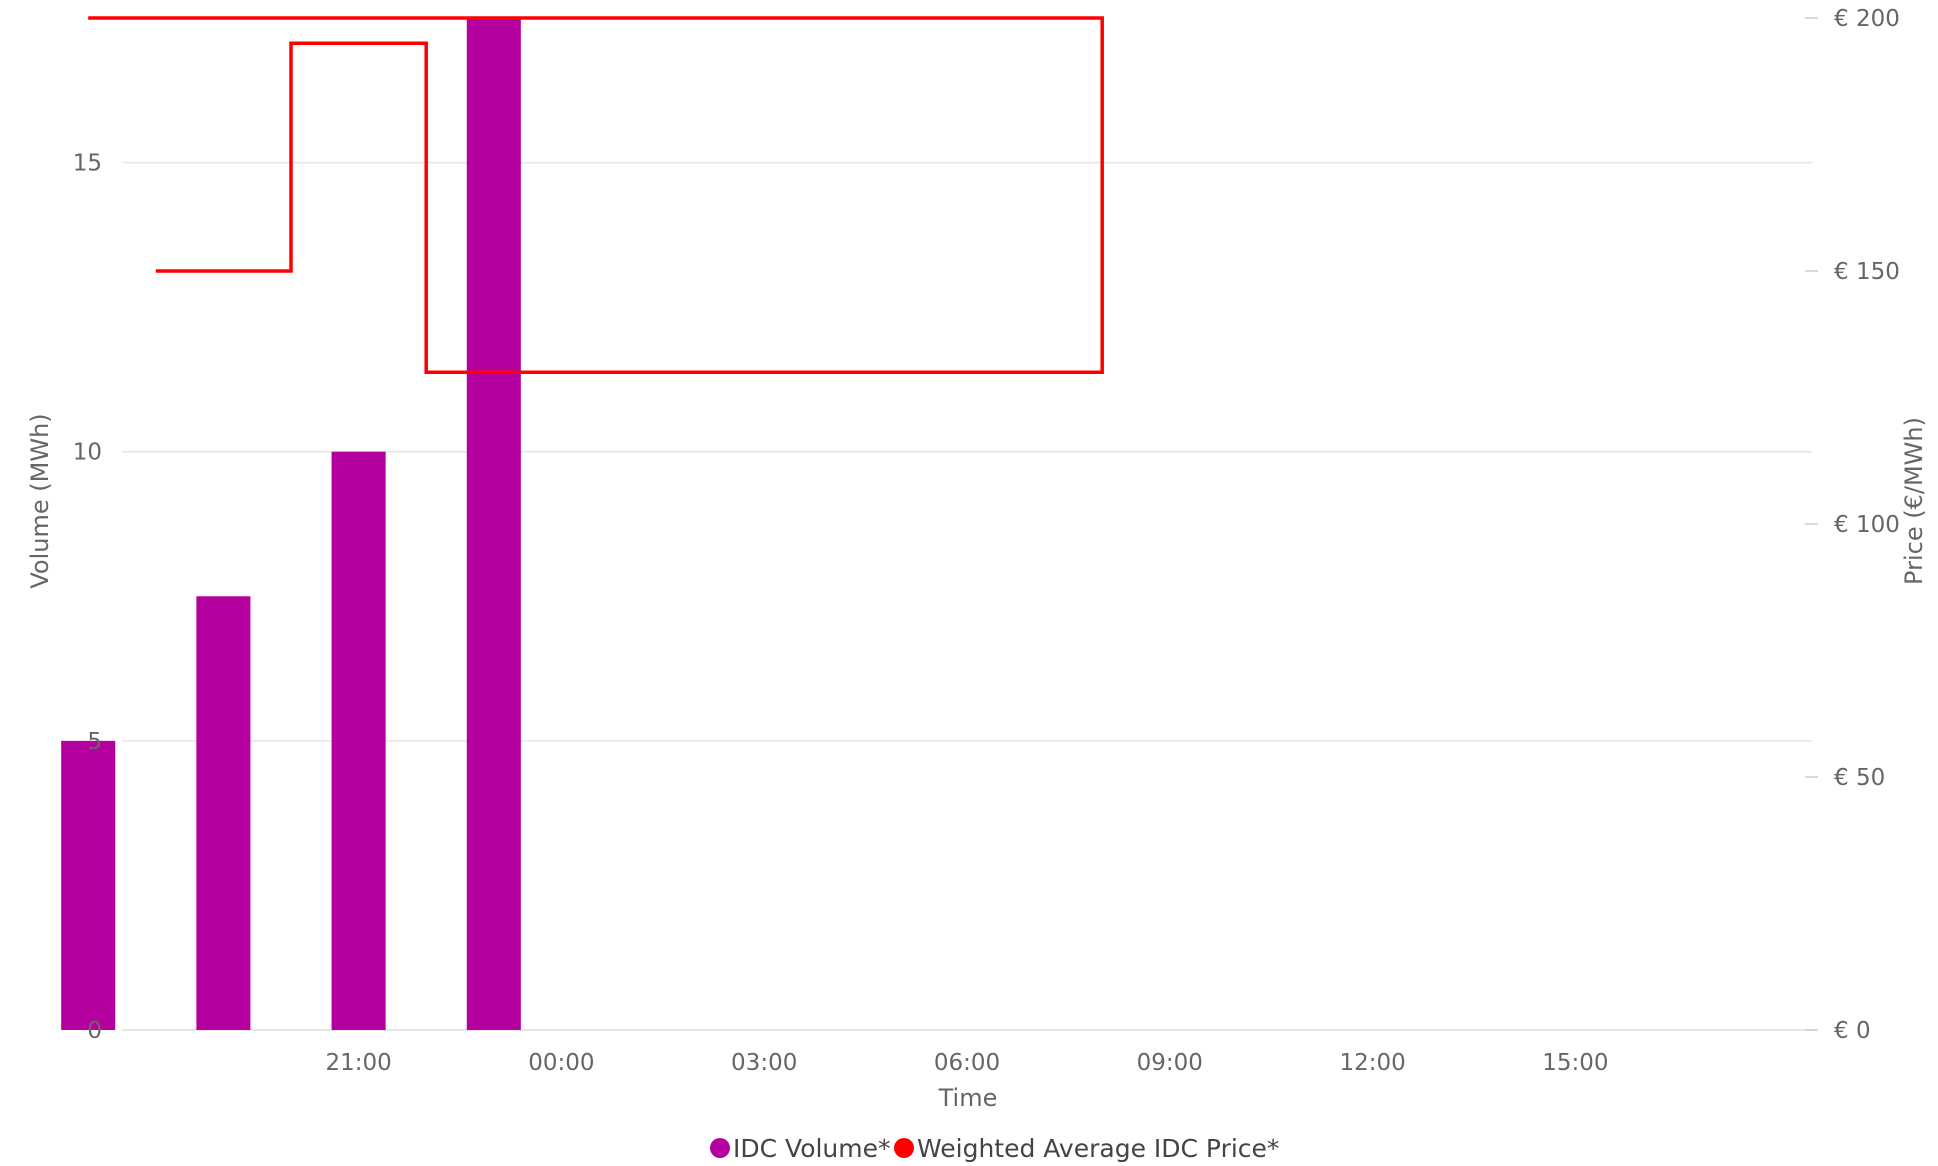  I want to click on y-tick-right: € 0, so click(1852, 1031).